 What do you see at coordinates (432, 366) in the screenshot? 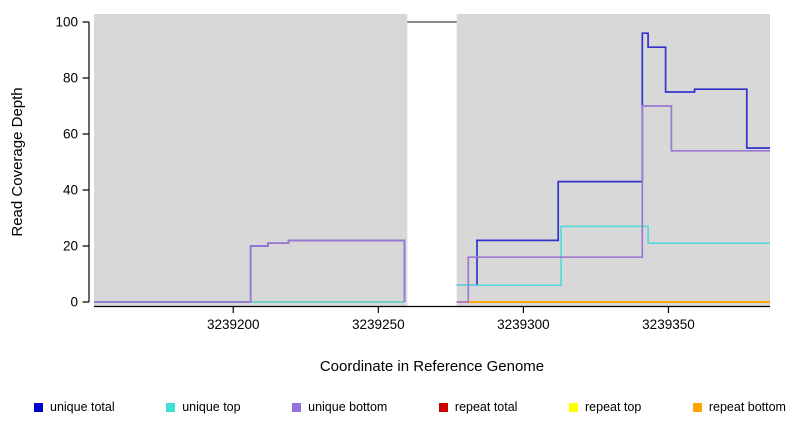
I see `x-axis-title: Coordinate in Reference Genome` at bounding box center [432, 366].